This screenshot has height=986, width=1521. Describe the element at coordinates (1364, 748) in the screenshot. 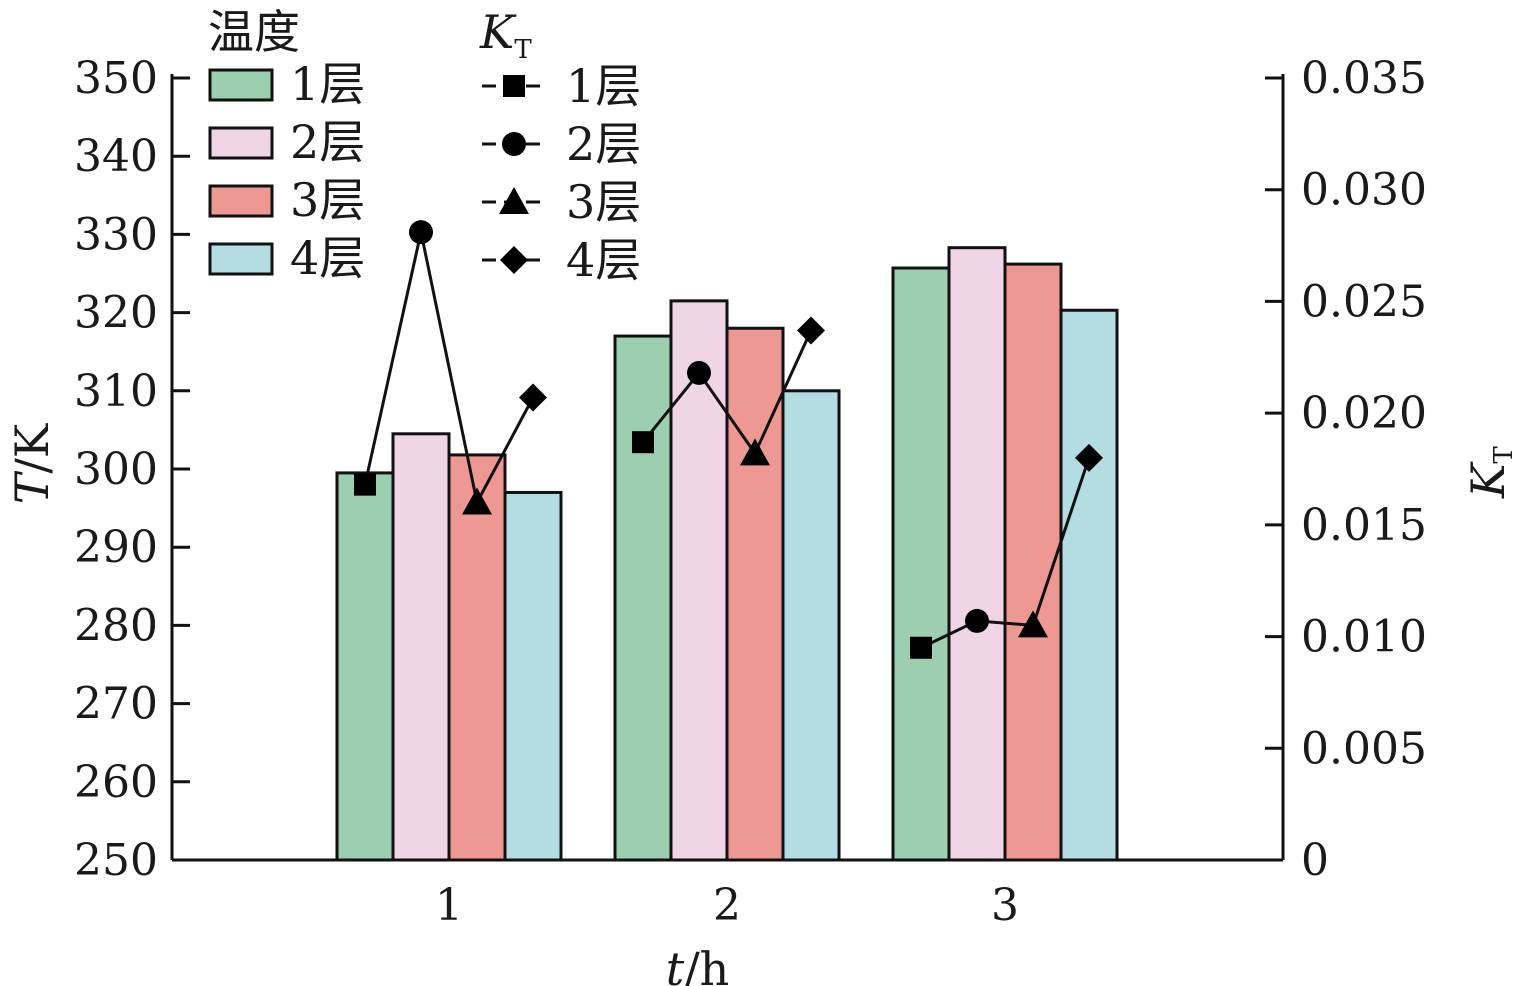

I see `y2-tick-label: 0.005` at that location.